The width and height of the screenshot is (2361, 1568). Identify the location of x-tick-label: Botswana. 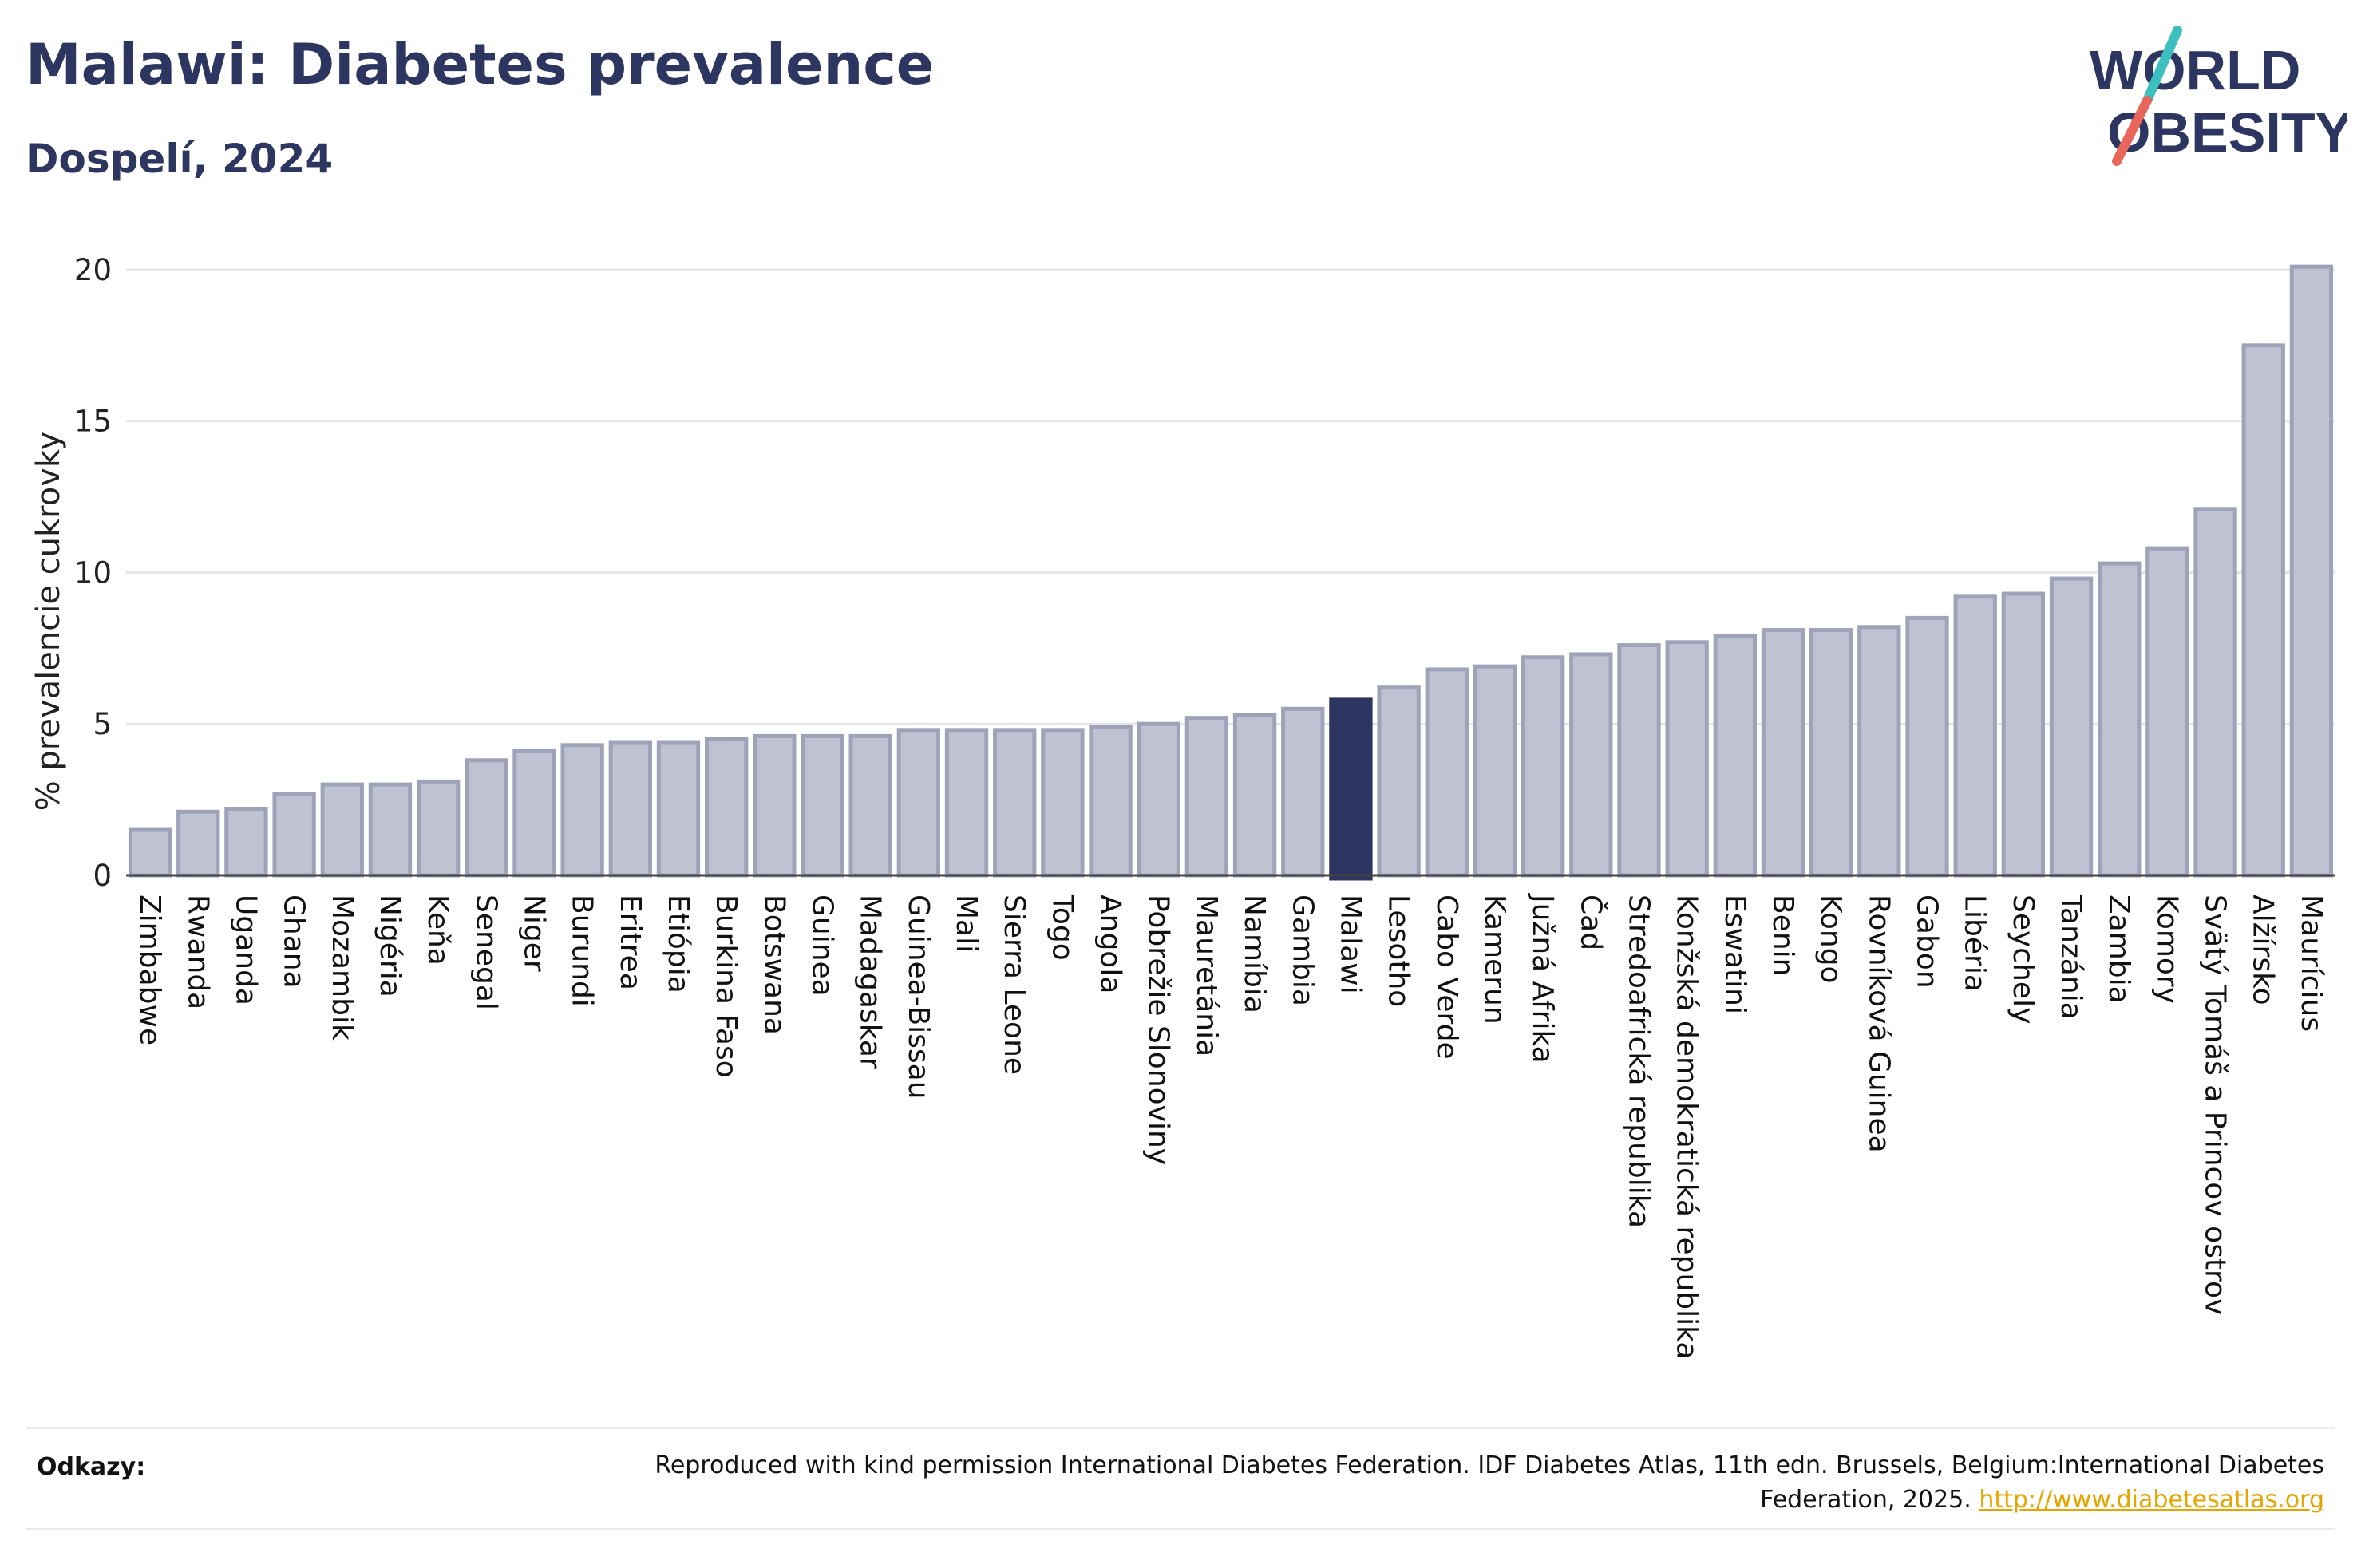
(773, 965).